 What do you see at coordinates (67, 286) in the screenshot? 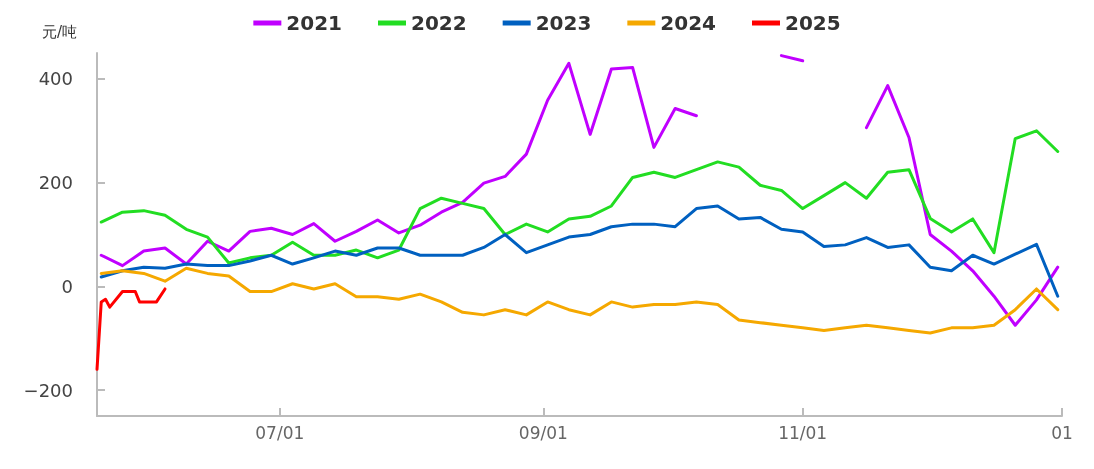
I see `y-tick-label: 0` at bounding box center [67, 286].